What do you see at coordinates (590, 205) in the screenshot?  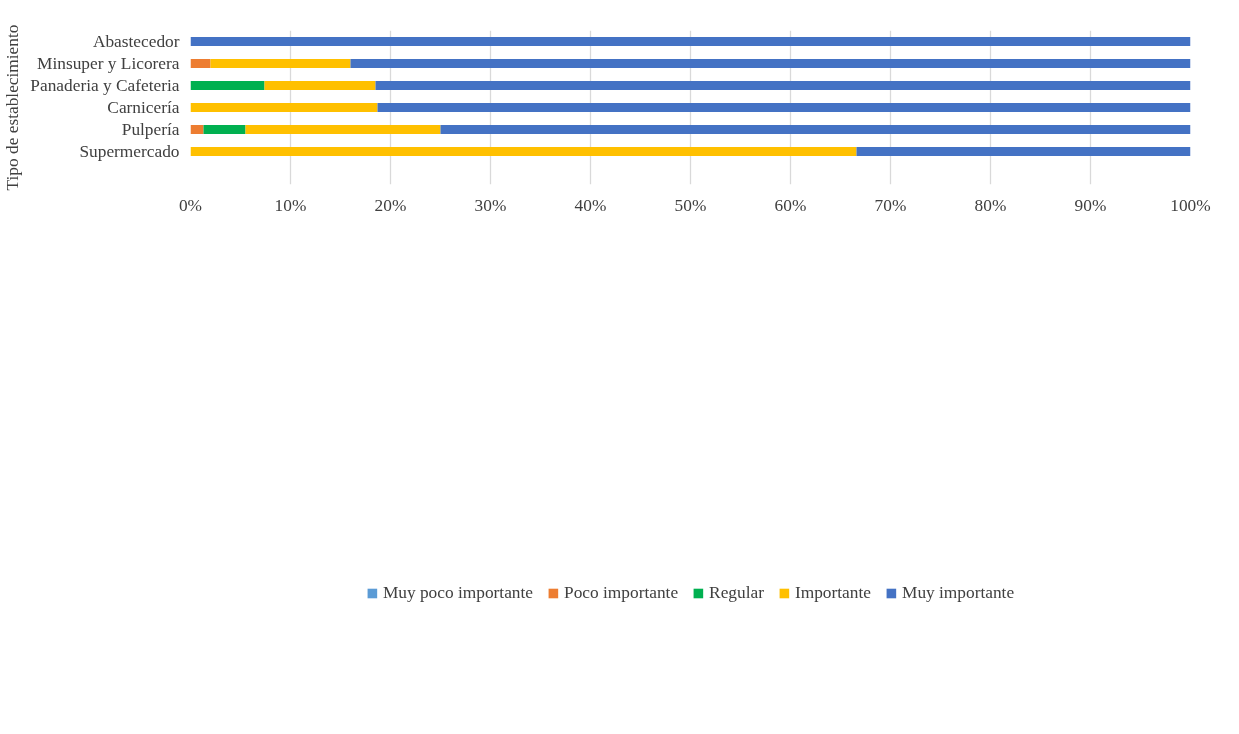 I see `x-tick-label: 40%` at bounding box center [590, 205].